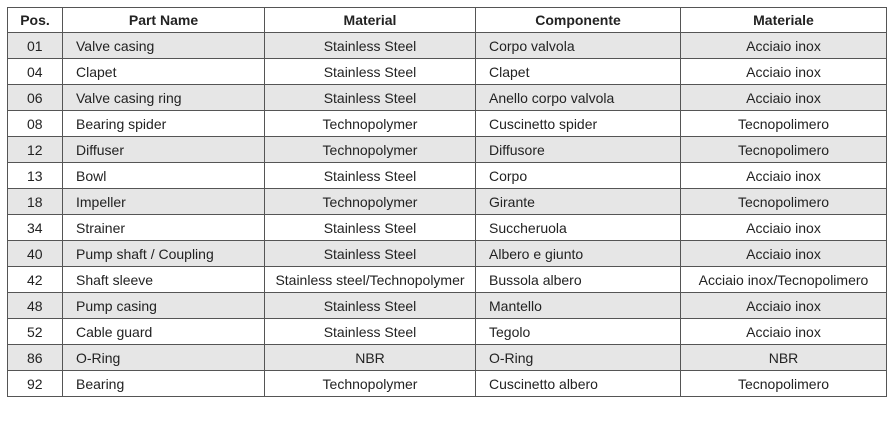 The width and height of the screenshot is (892, 422). Describe the element at coordinates (578, 331) in the screenshot. I see `table-cell: Tegolo` at that location.